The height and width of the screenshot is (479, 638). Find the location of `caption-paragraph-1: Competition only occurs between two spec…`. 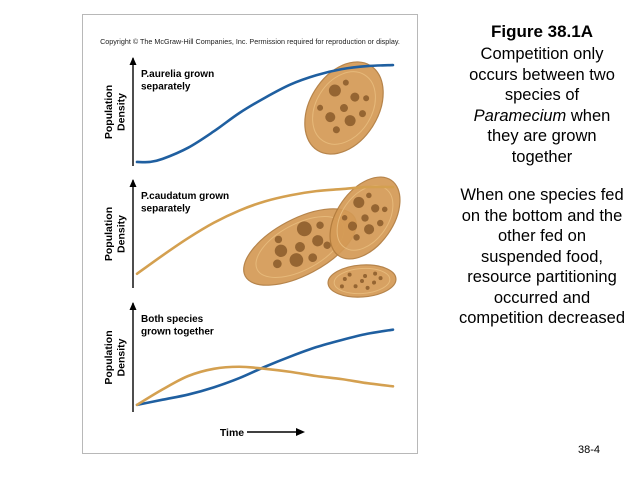

caption-paragraph-1: Competition only occurs between two spec… is located at coordinates (542, 105).